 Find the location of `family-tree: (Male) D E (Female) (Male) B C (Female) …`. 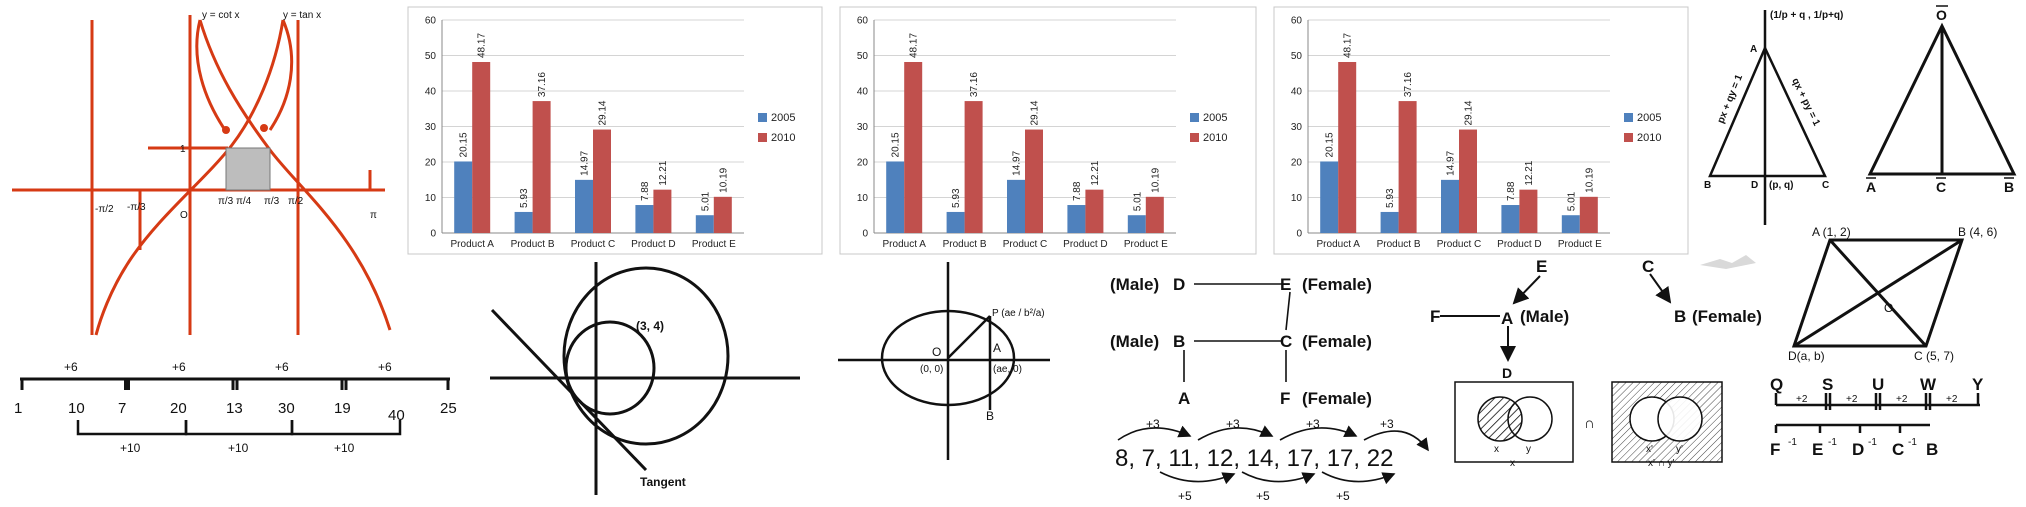

family-tree: (Male) D E (Female) (Male) B C (Female) … is located at coordinates (1241, 341).